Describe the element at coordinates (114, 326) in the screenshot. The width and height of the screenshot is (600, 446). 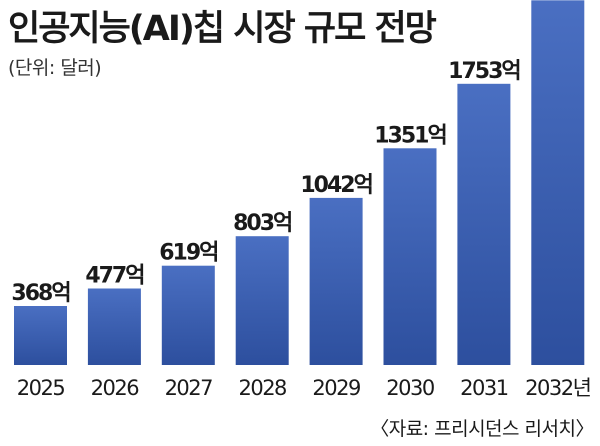
I see `bar-2026` at that location.